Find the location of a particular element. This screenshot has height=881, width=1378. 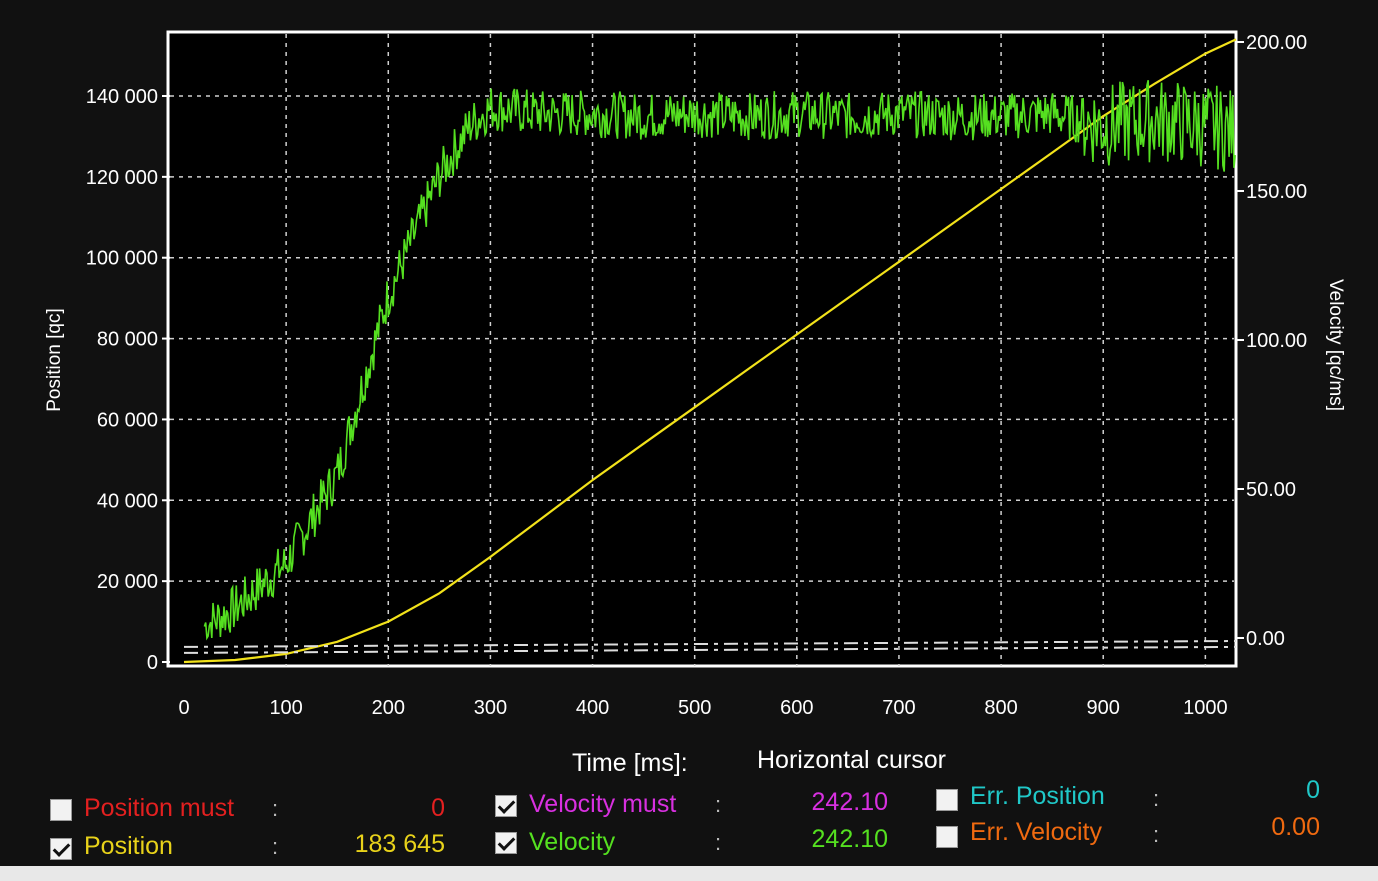

cursor-label: Horizontal cursor is located at coordinates (851, 760).